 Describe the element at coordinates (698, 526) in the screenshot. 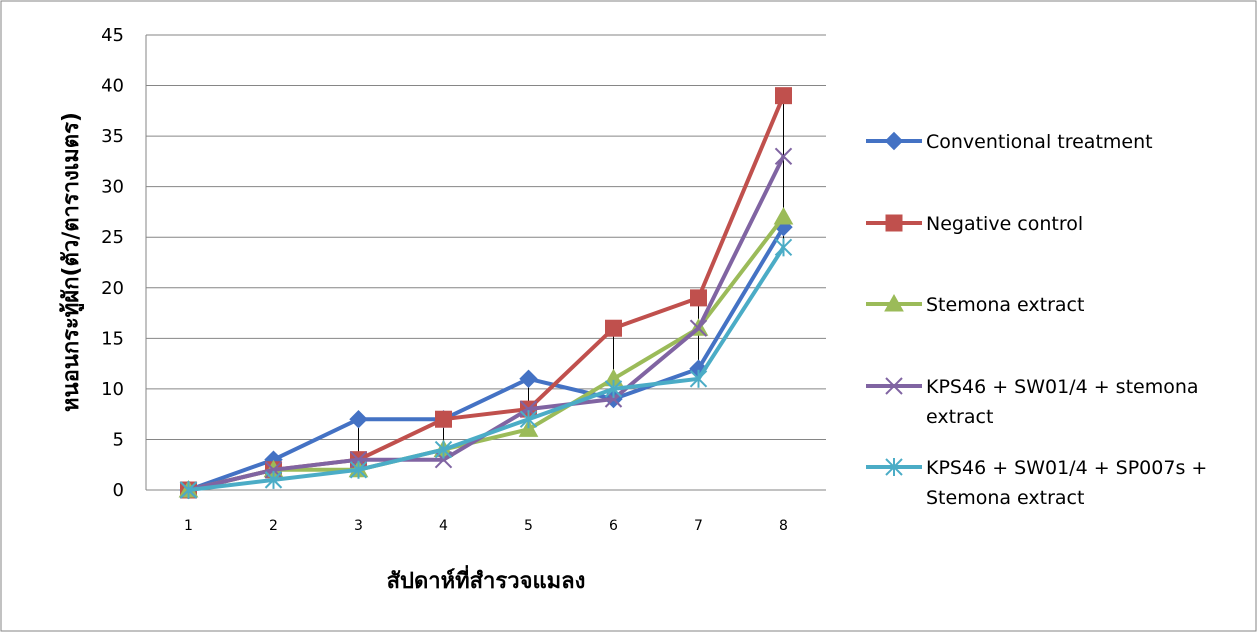

I see `x-tick-label: 7` at that location.